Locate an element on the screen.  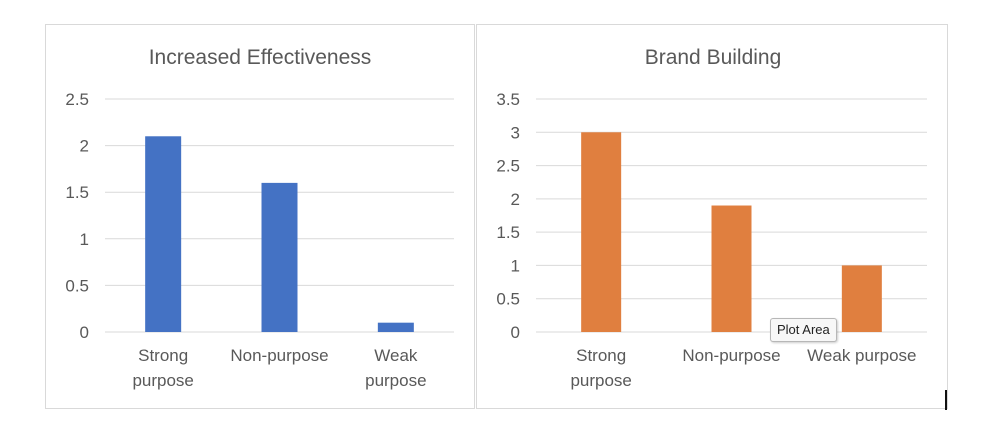
plot-area-tooltip: Plot Area is located at coordinates (803, 330).